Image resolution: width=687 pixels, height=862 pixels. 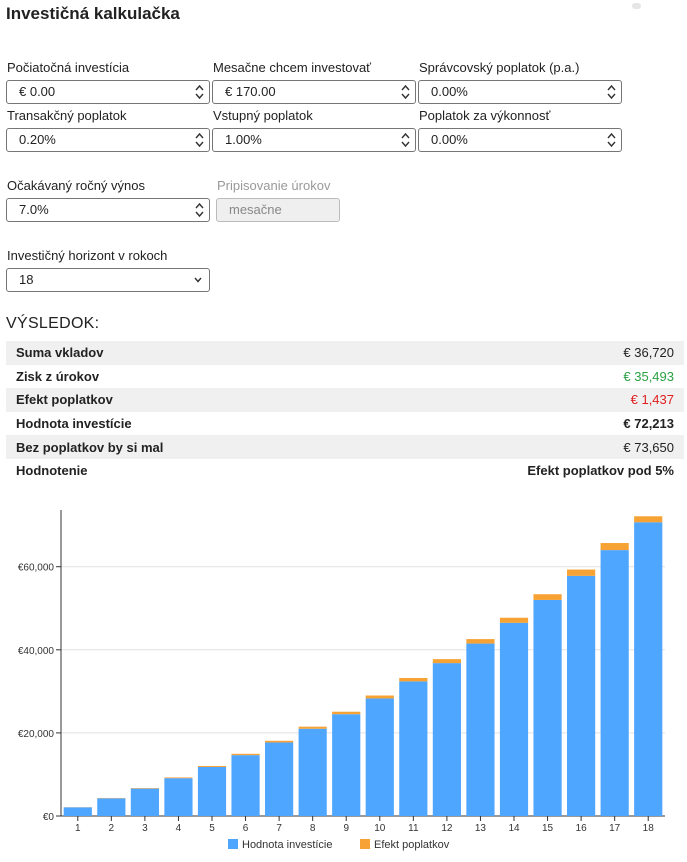 I want to click on entry-fee-label: Vstupný poplatok, so click(x=263, y=115).